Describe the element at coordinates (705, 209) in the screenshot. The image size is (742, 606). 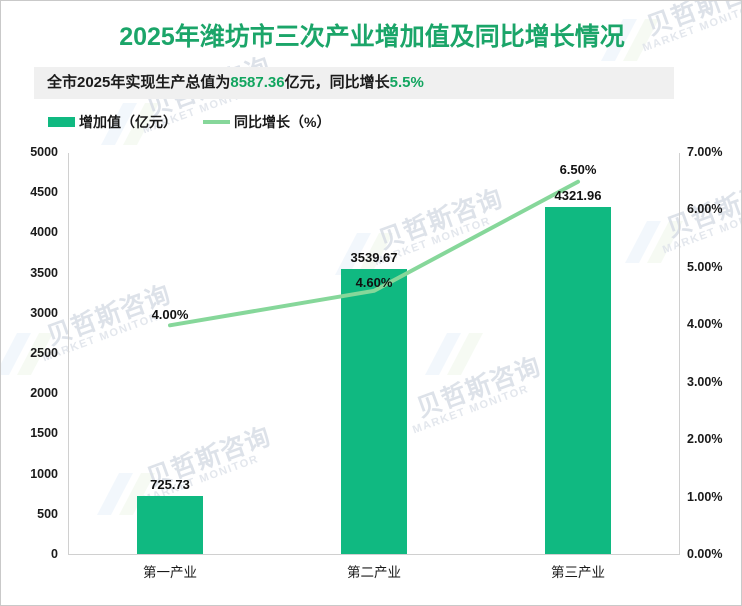
I see `y-axis-right-tick: 6.00%` at that location.